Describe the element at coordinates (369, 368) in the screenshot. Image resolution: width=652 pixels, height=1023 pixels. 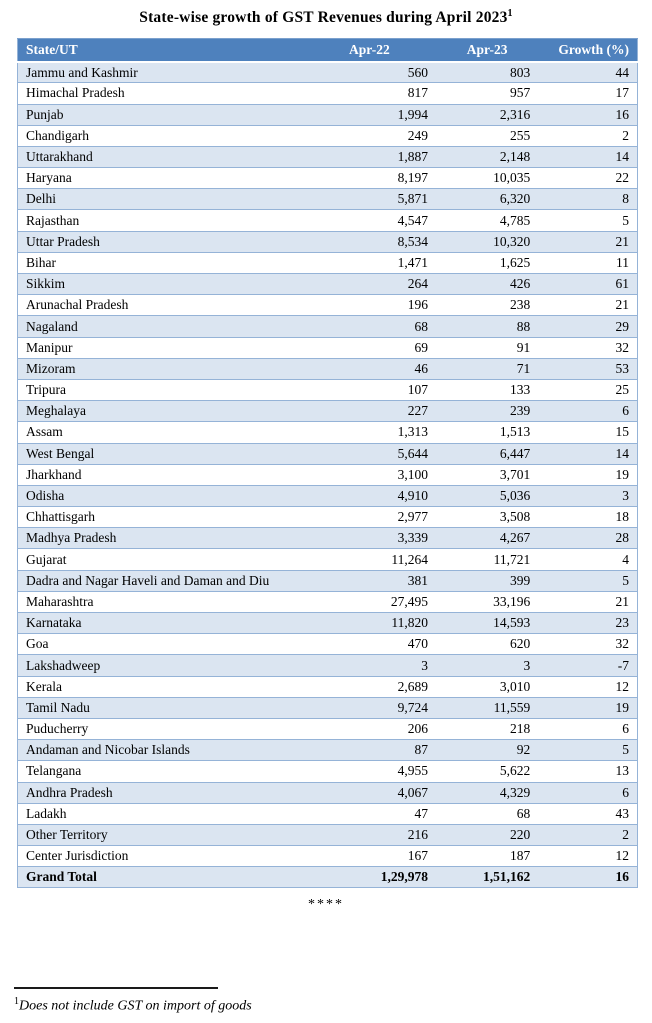
I see `value-cell: 46` at that location.